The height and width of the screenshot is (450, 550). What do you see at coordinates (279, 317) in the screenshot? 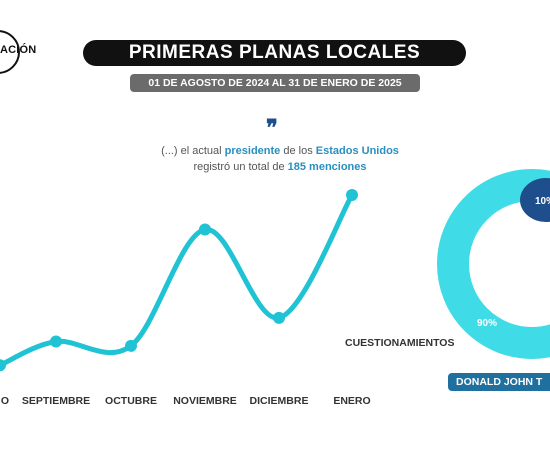
I see `data-point-diciembre` at bounding box center [279, 317].